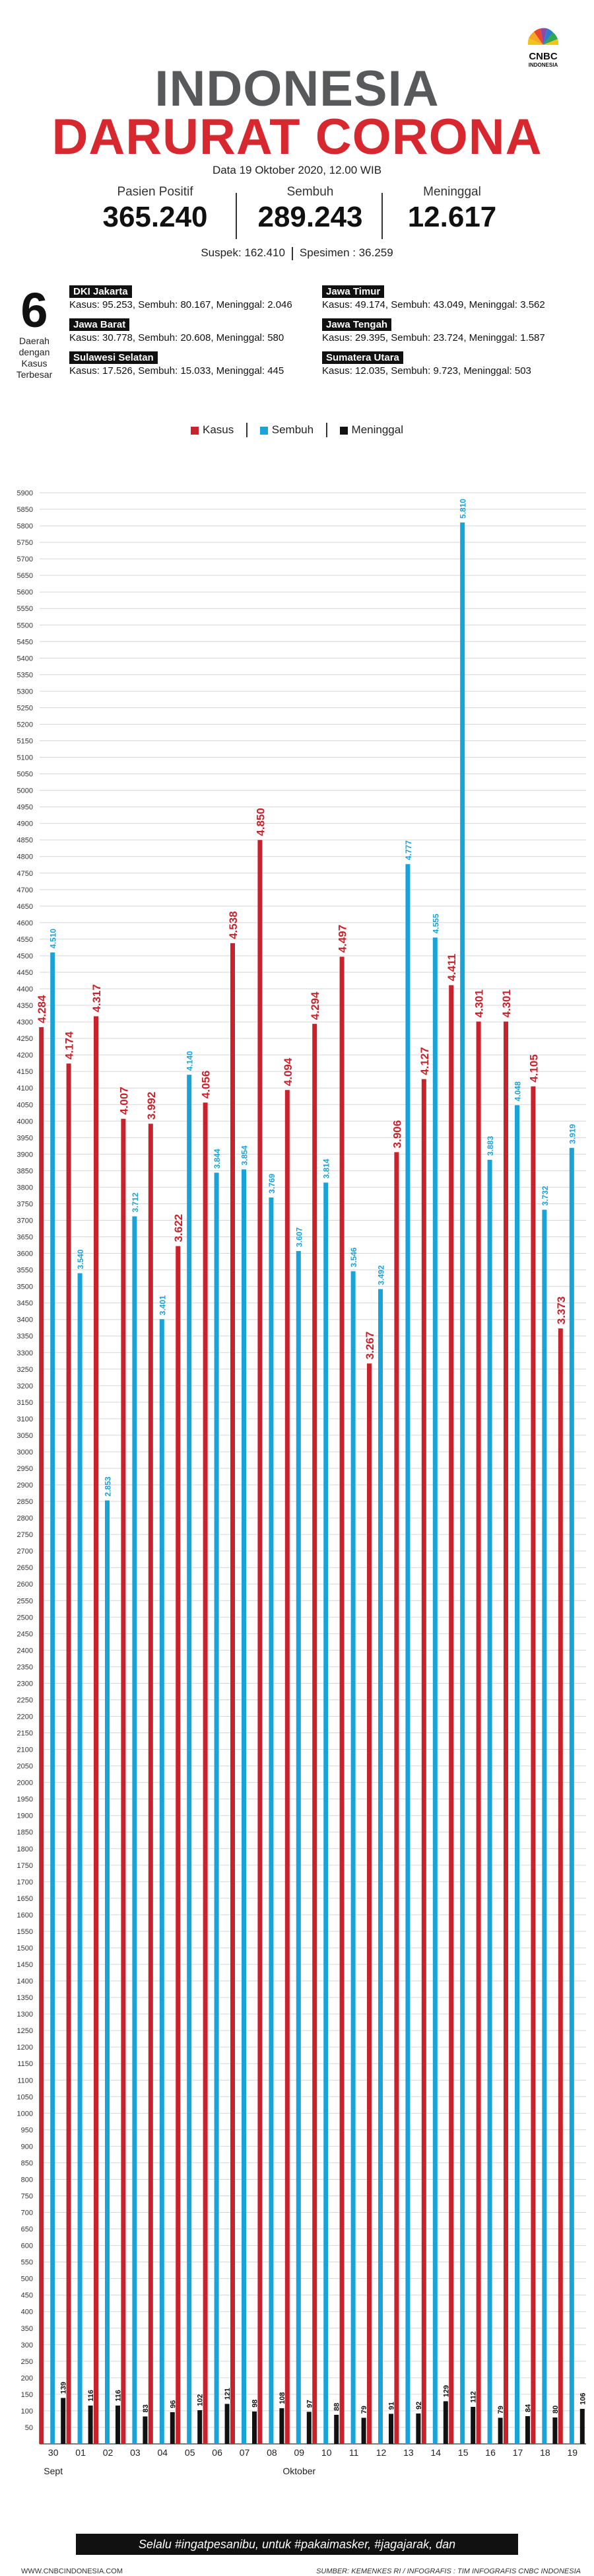 This screenshot has width=594, height=2576. What do you see at coordinates (155, 209) in the screenshot?
I see `stat-positif: Pasien Positif 365.240` at bounding box center [155, 209].